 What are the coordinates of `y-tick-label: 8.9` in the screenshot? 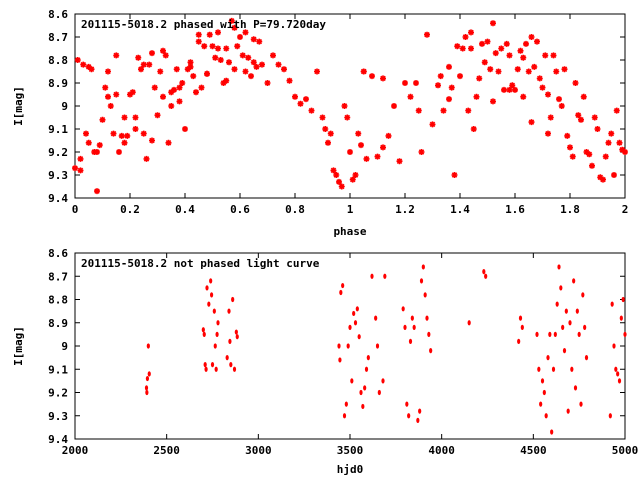 It's located at (58, 83).